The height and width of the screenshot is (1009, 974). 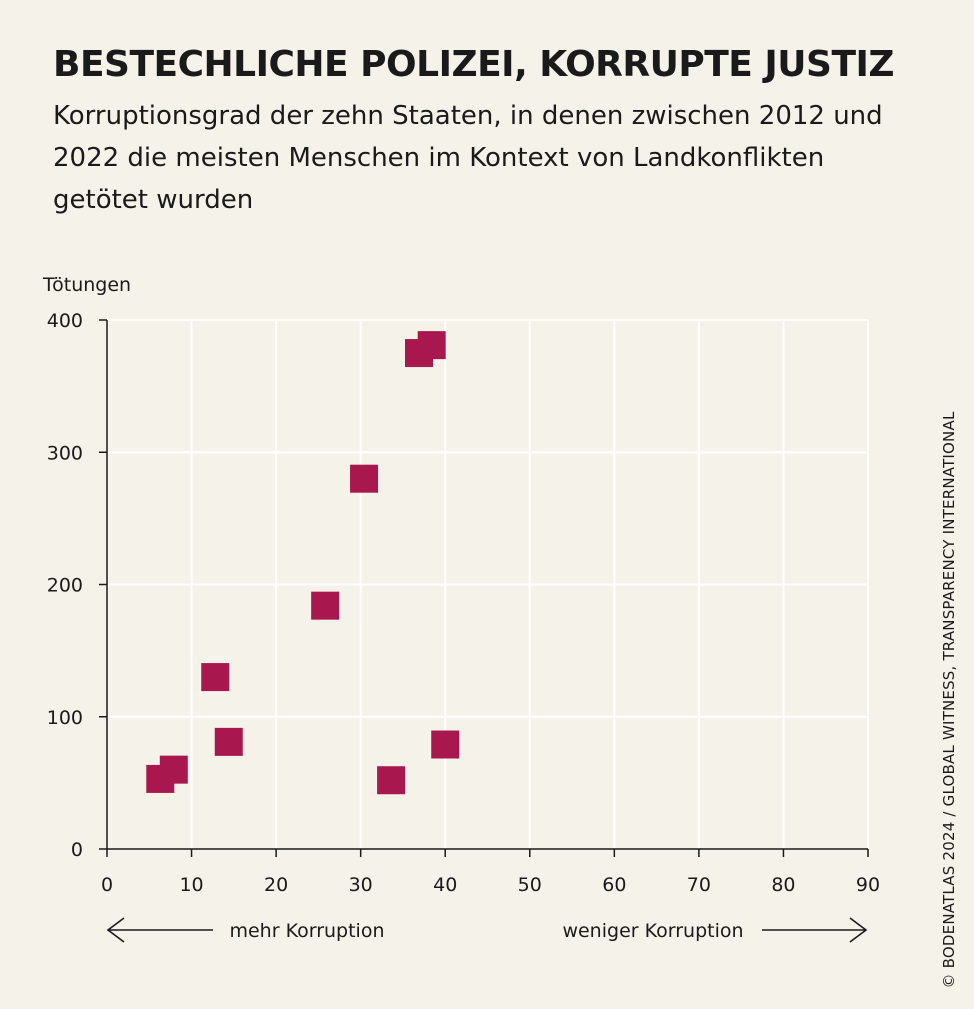 What do you see at coordinates (487, 930) in the screenshot?
I see `direction-arrows: mehr Korruption weniger Korruption` at bounding box center [487, 930].